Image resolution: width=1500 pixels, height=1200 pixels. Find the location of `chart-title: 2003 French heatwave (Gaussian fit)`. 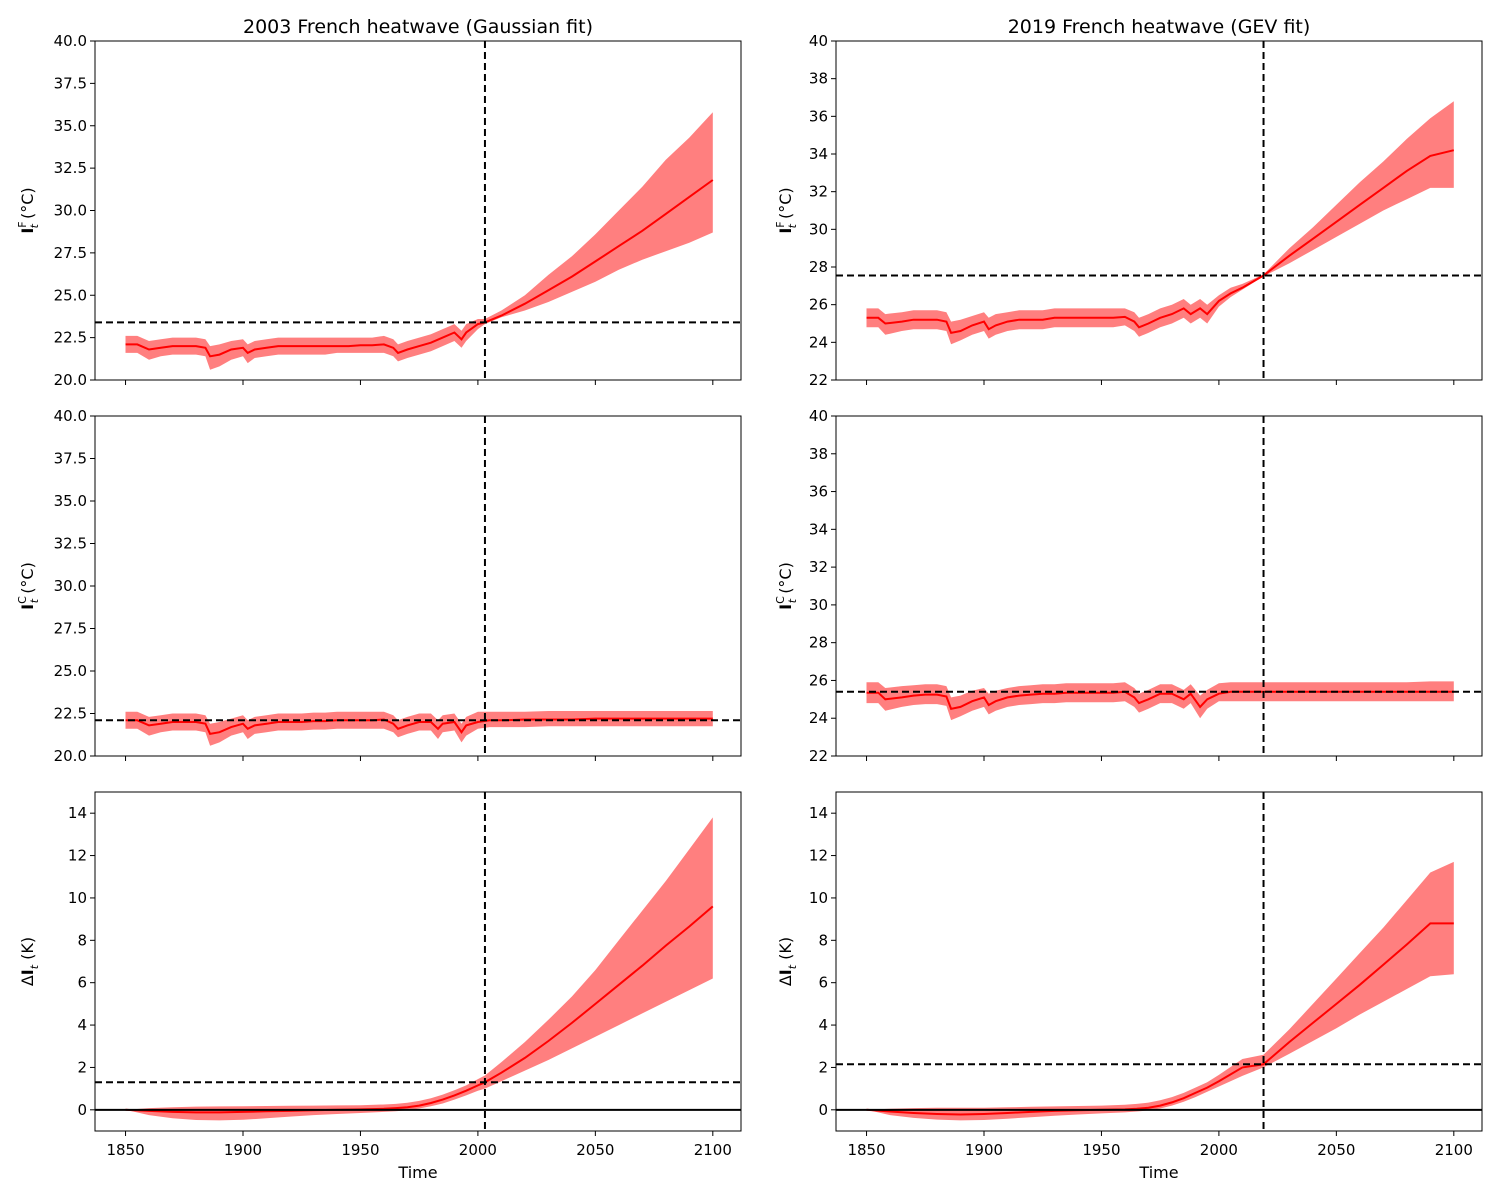

chart-title: 2003 French heatwave (Gaussian fit) is located at coordinates (418, 27).